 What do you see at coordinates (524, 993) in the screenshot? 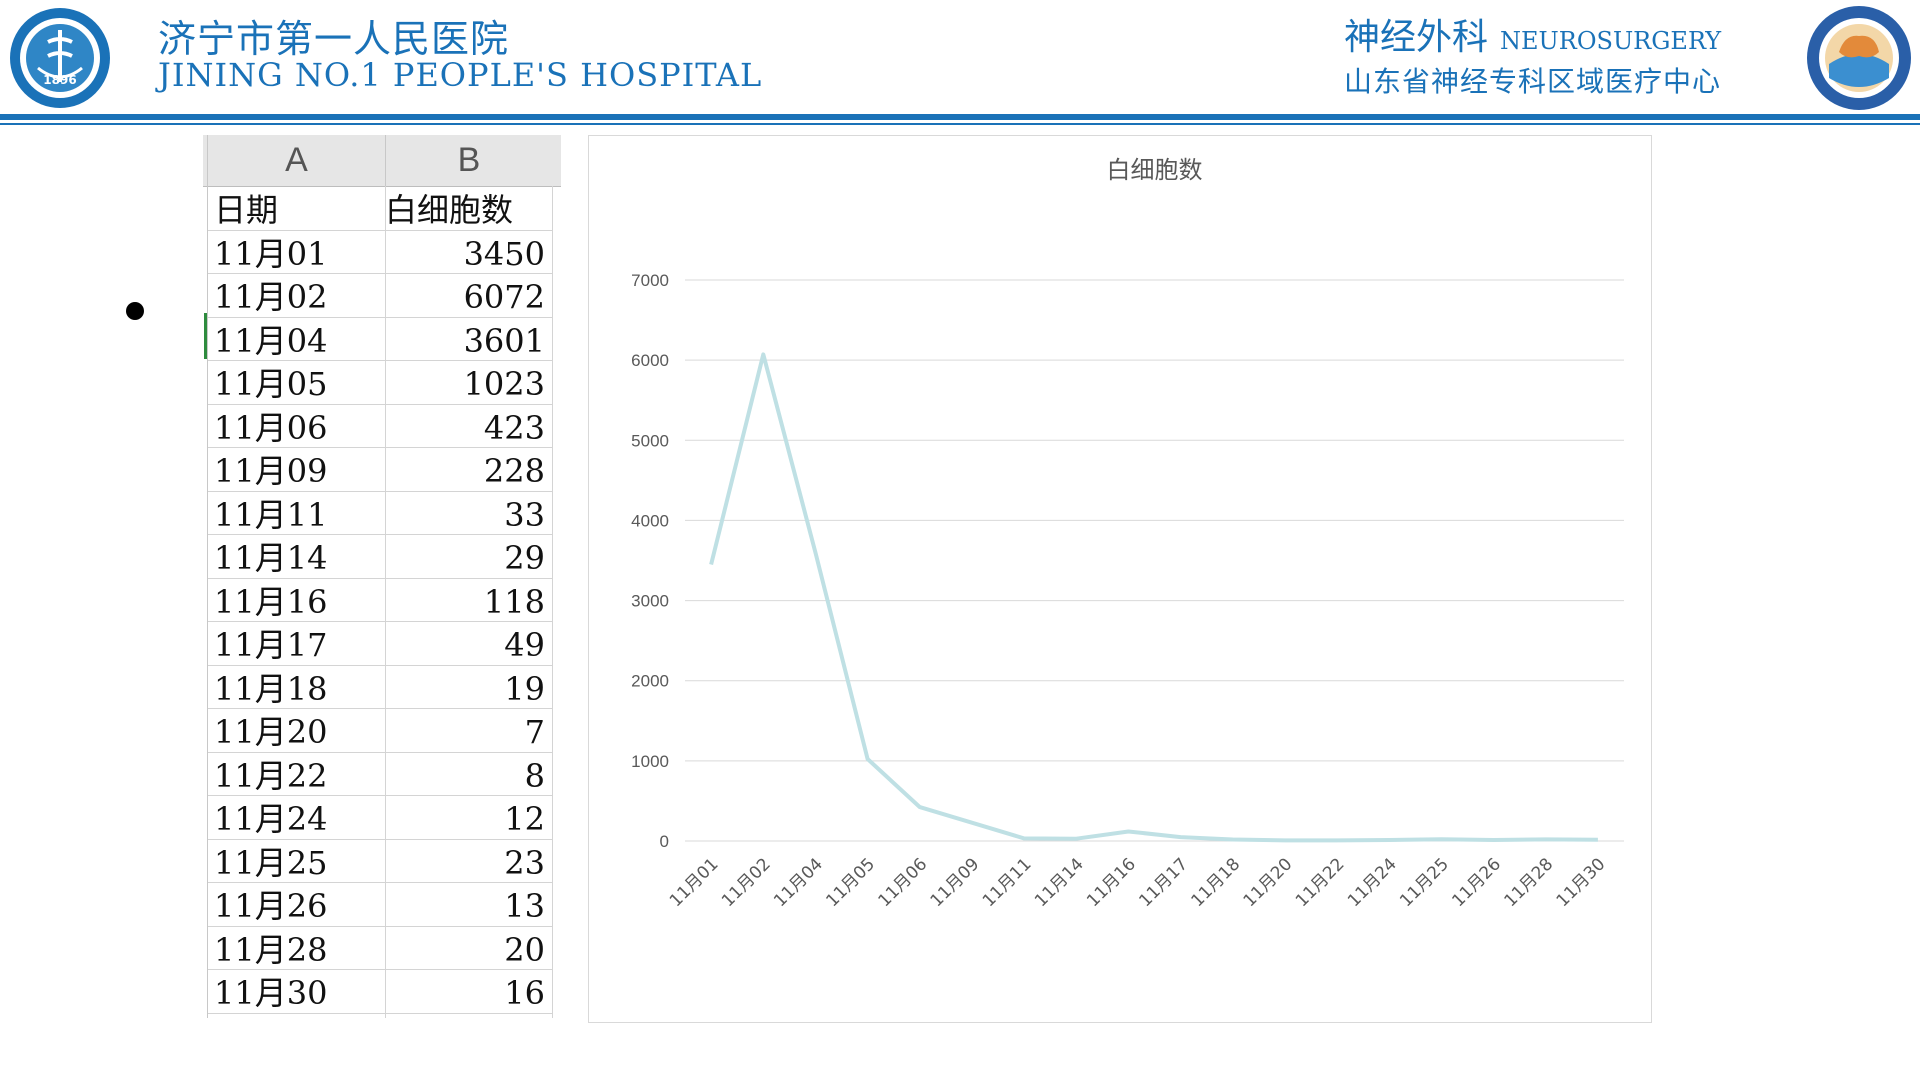
I see `cell-wbc: 16` at bounding box center [524, 993].